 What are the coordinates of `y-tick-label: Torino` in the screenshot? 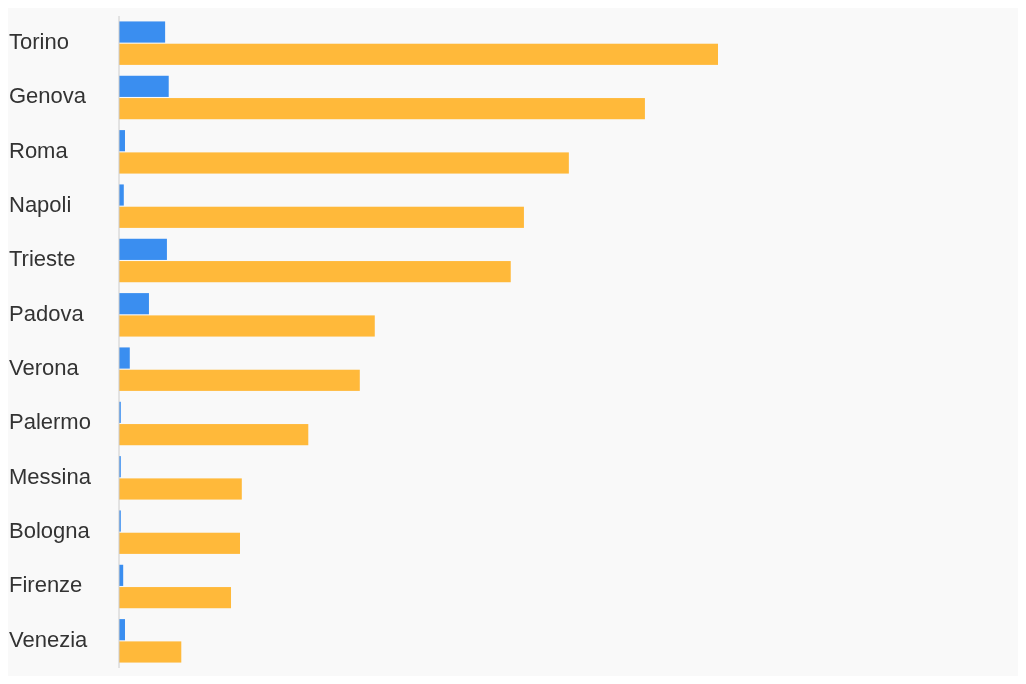 It's located at (39, 41).